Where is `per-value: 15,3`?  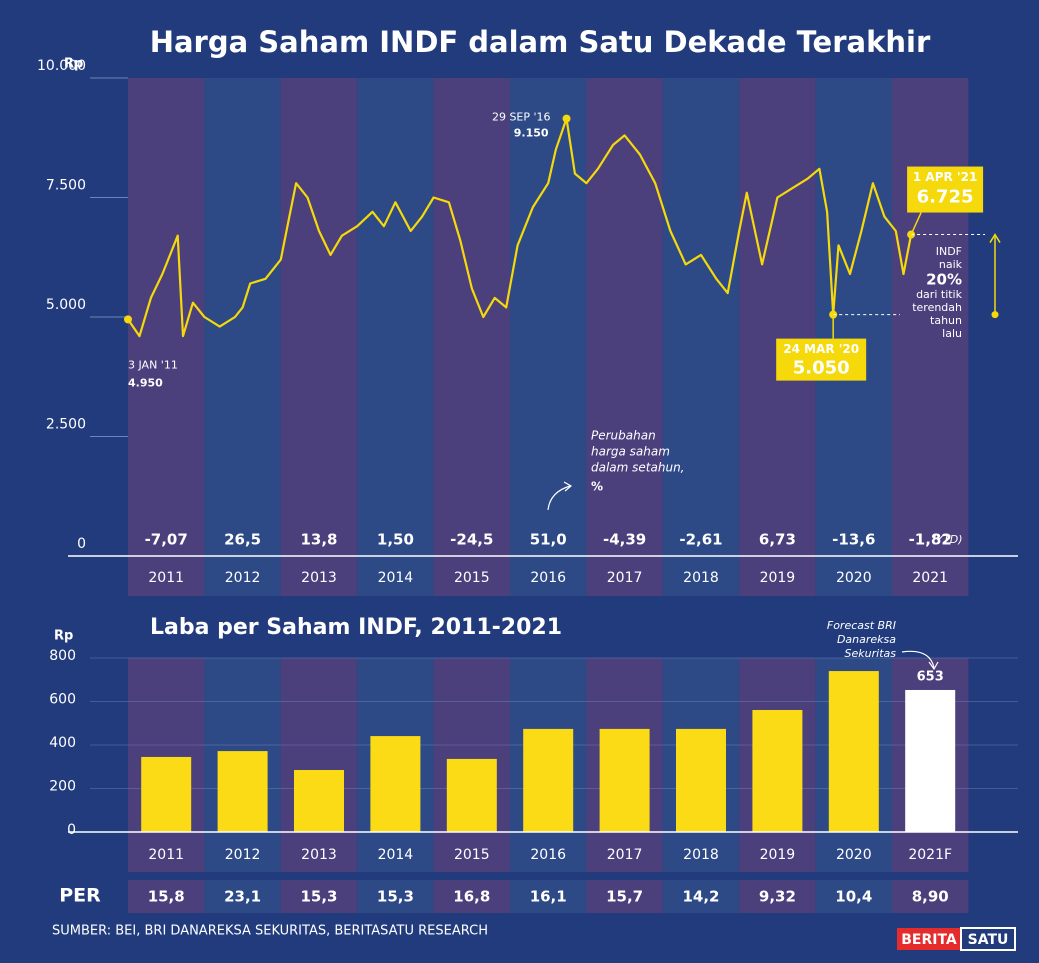
per-value: 15,3 is located at coordinates (395, 897).